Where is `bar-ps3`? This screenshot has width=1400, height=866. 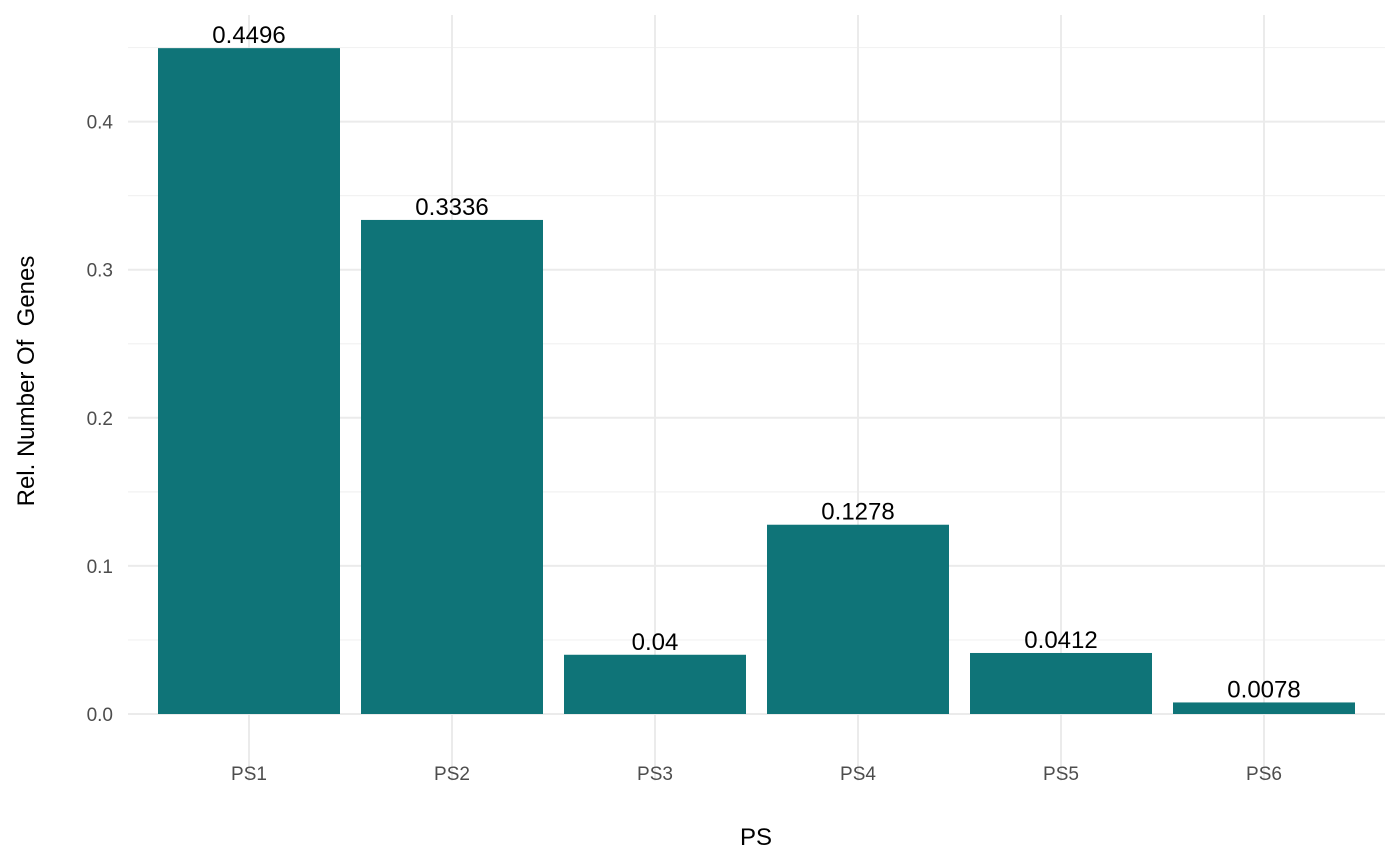 bar-ps3 is located at coordinates (655, 684).